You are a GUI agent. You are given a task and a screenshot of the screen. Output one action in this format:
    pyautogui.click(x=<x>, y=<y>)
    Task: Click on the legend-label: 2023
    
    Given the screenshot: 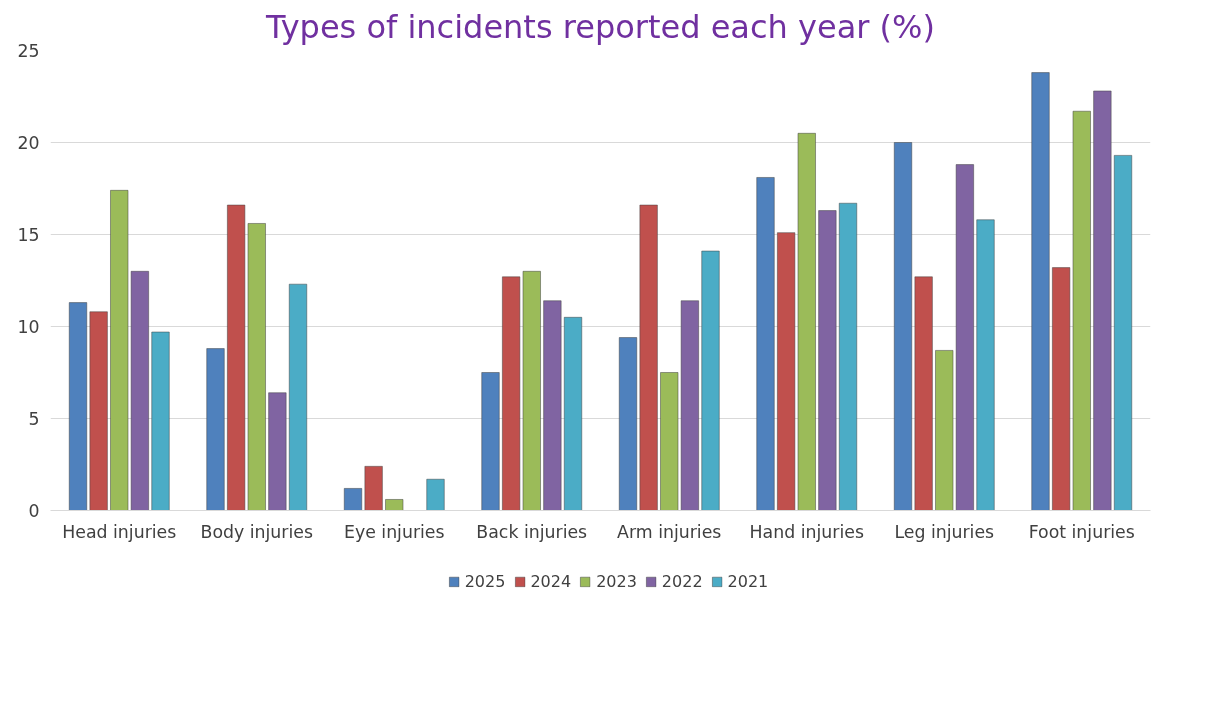 What is the action you would take?
    pyautogui.click(x=616, y=581)
    